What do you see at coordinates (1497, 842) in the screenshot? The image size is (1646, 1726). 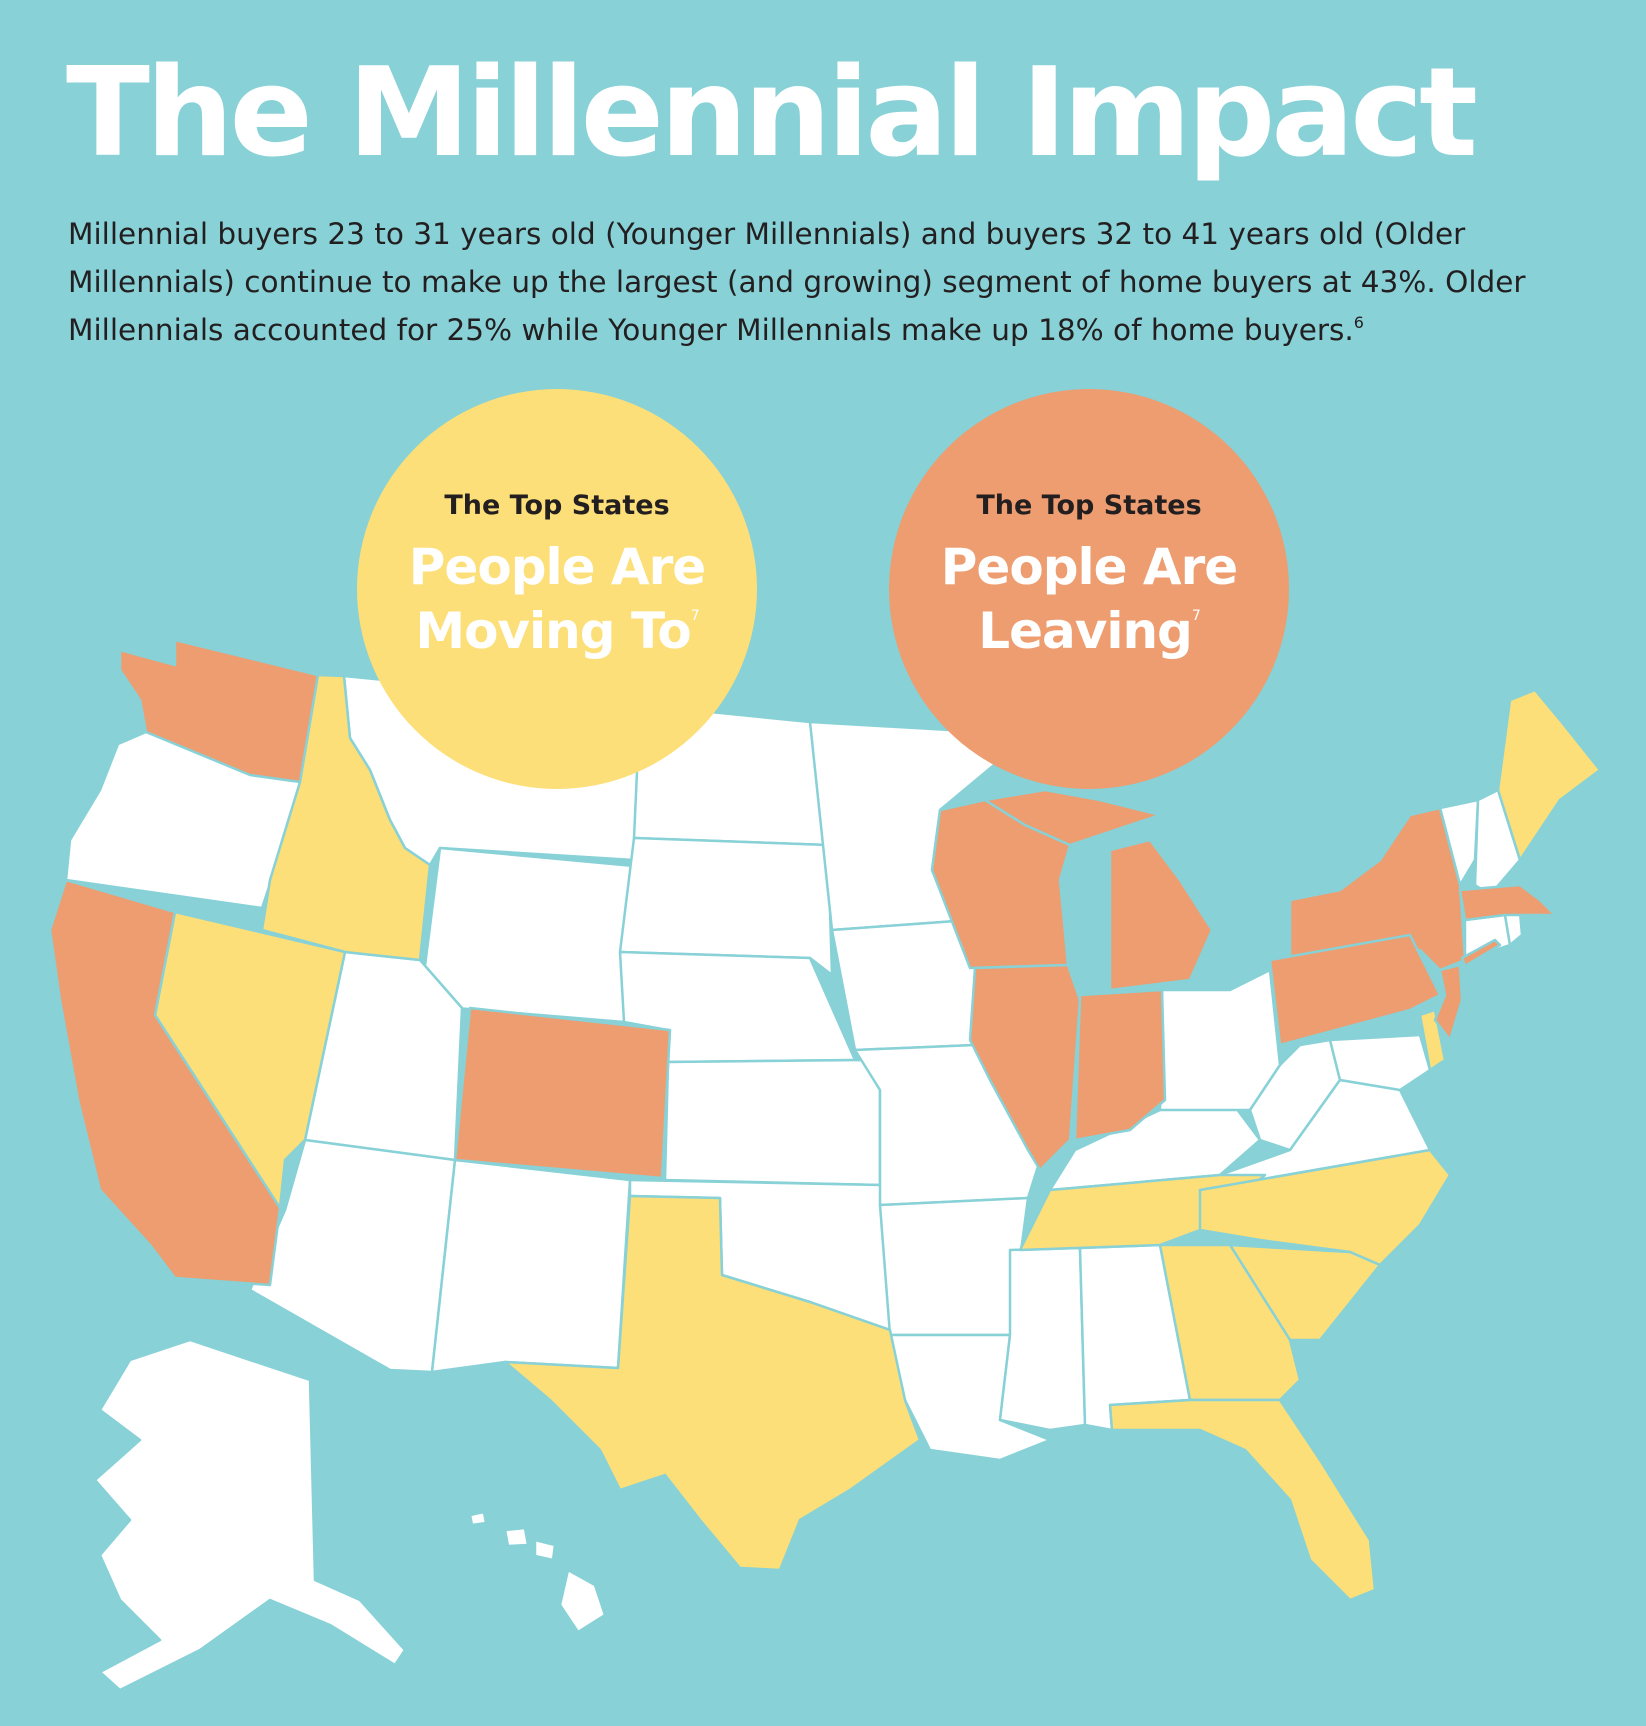 I see `state-new-hampshire` at bounding box center [1497, 842].